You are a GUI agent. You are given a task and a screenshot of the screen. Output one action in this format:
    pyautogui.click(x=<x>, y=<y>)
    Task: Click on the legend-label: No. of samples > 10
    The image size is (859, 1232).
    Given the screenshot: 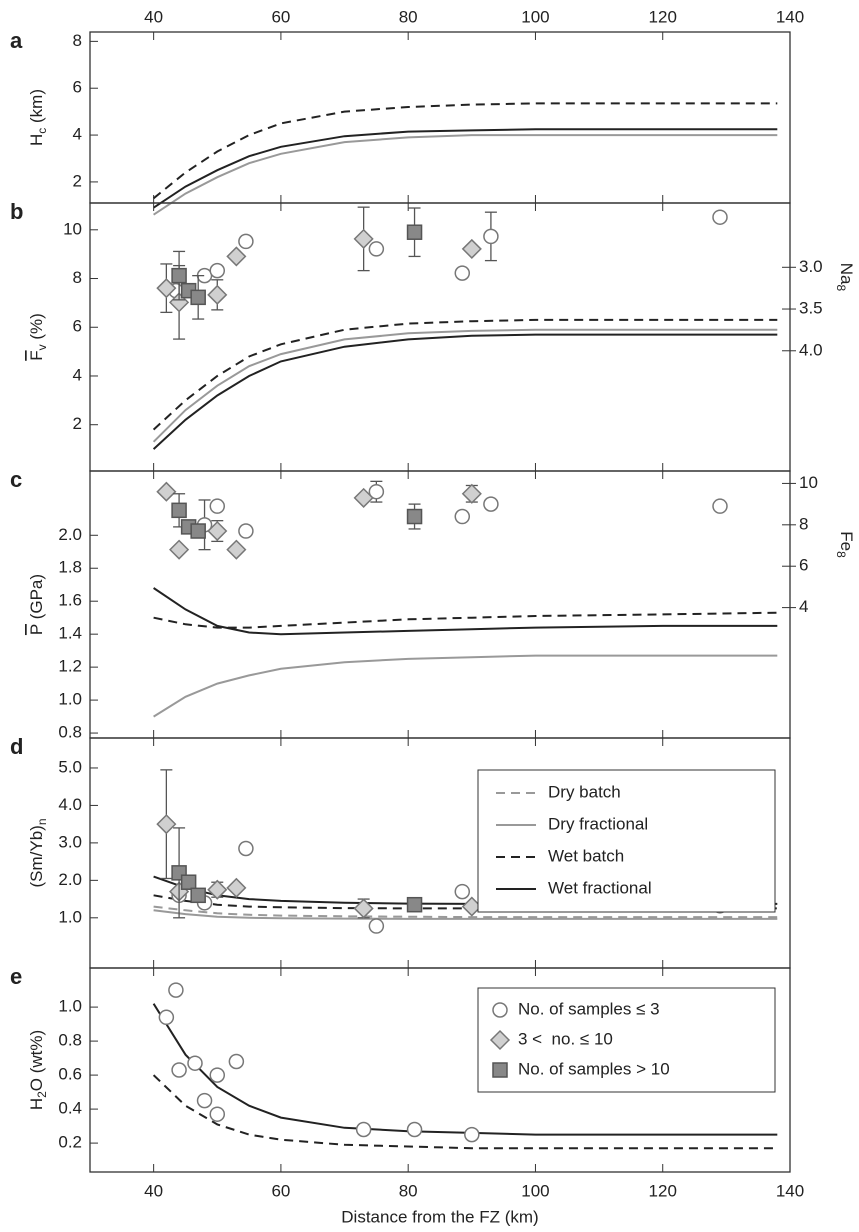 What is the action you would take?
    pyautogui.click(x=594, y=1068)
    